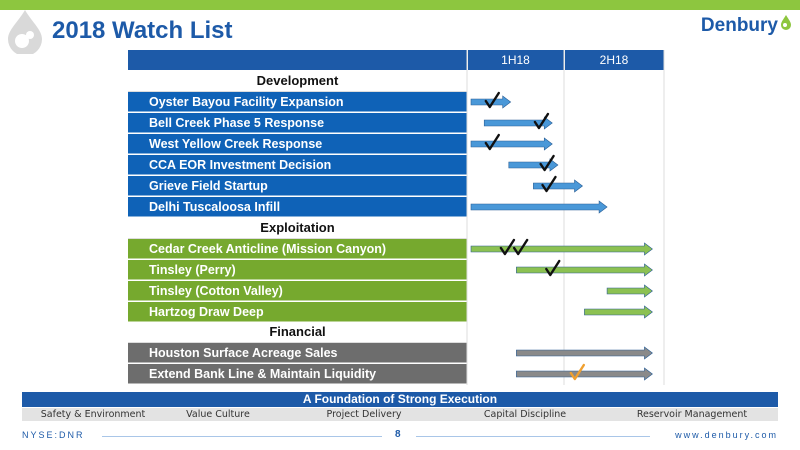 The width and height of the screenshot is (800, 450). Describe the element at coordinates (142, 30) in the screenshot. I see `page-title: 2018 Watch List` at that location.